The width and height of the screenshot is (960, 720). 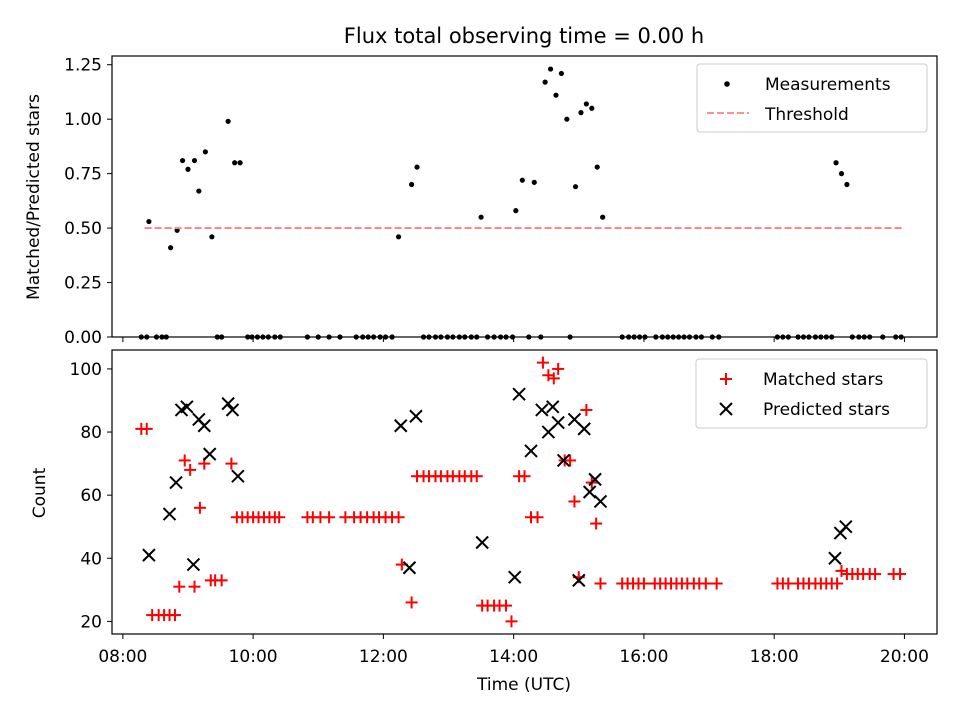 What do you see at coordinates (83, 120) in the screenshot?
I see `y-tick-label: 1.00` at bounding box center [83, 120].